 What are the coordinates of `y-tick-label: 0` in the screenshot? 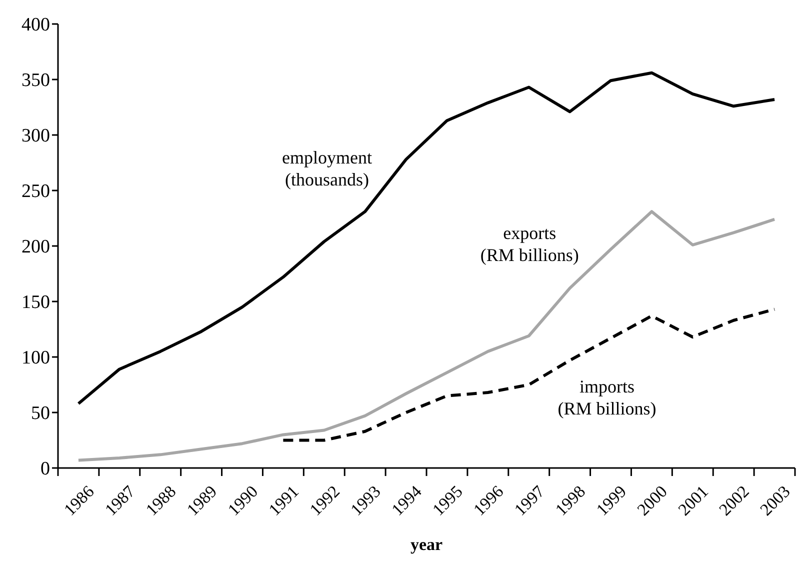 It's located at (45, 469).